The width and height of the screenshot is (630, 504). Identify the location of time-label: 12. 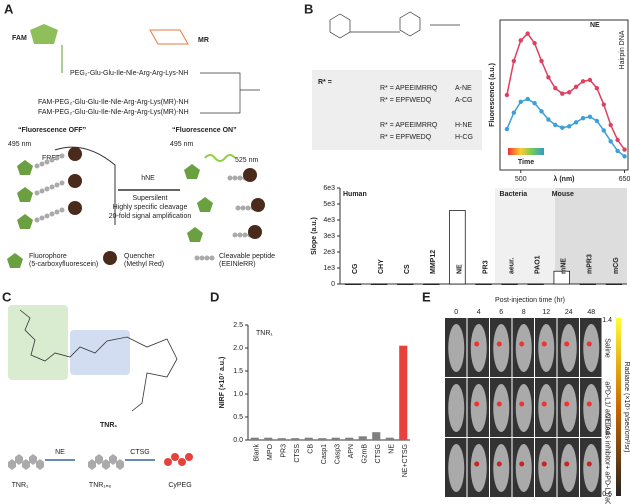
(546, 312).